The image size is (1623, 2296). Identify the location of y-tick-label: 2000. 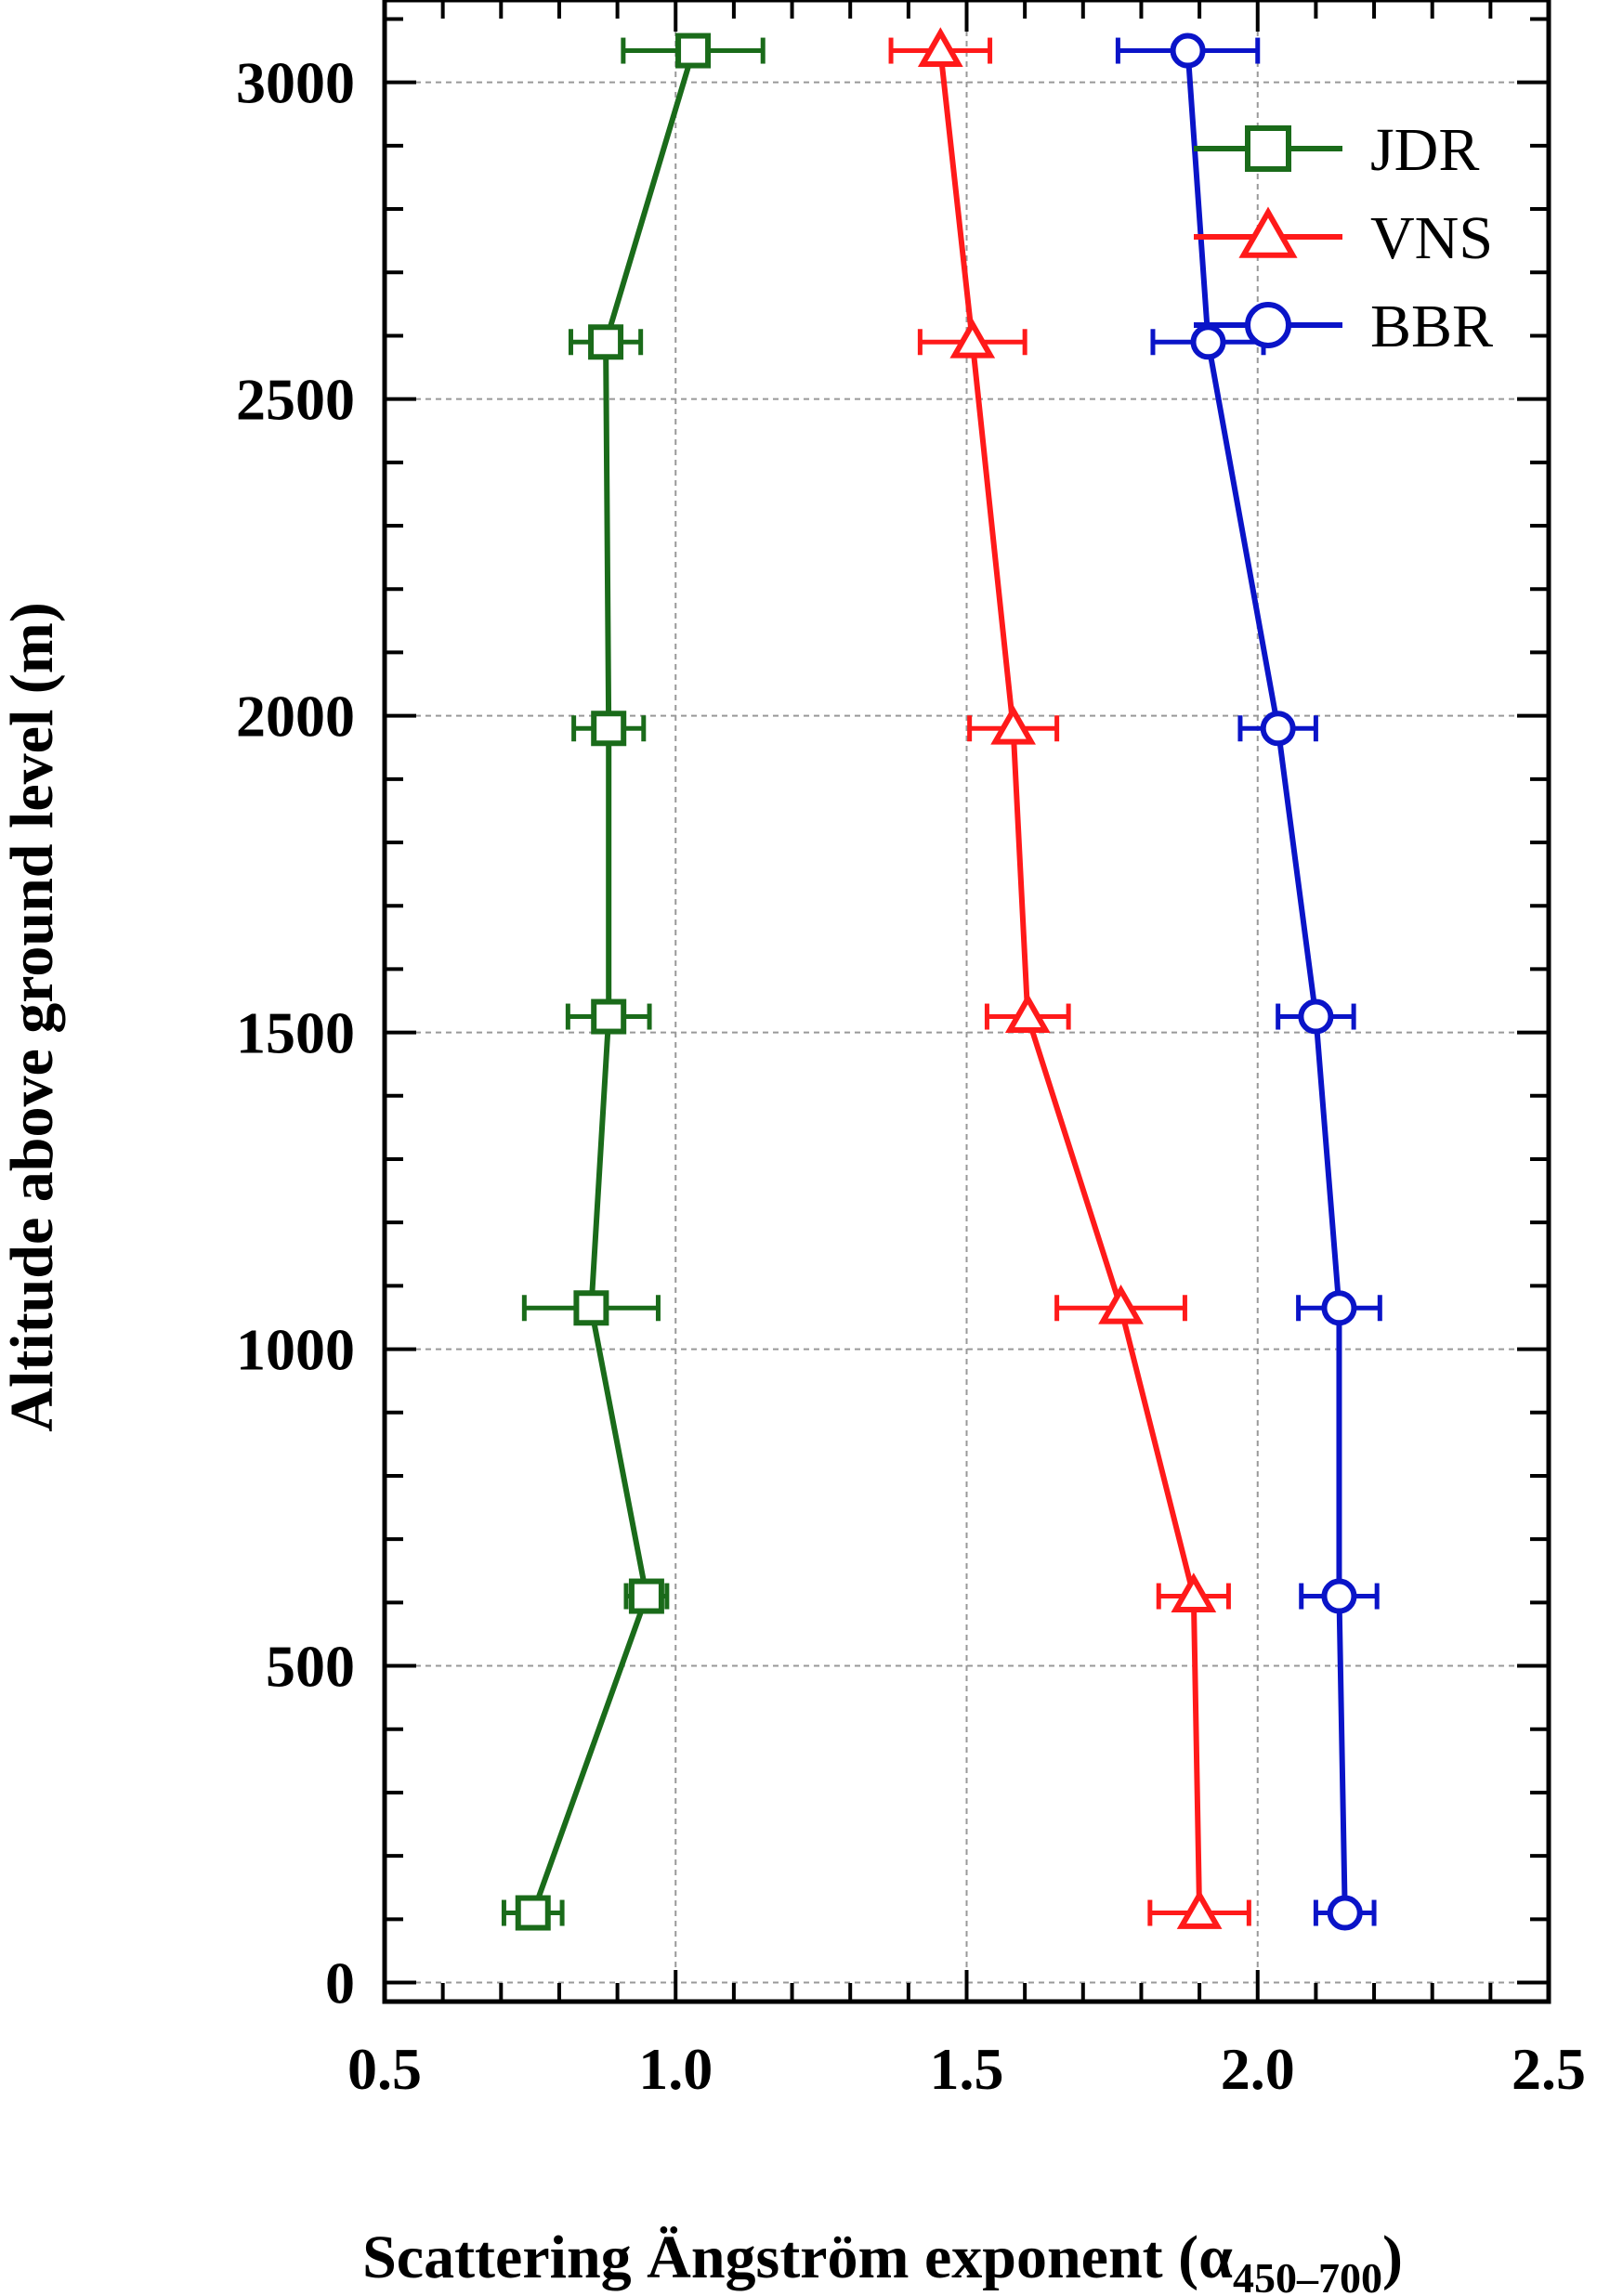
(295, 717).